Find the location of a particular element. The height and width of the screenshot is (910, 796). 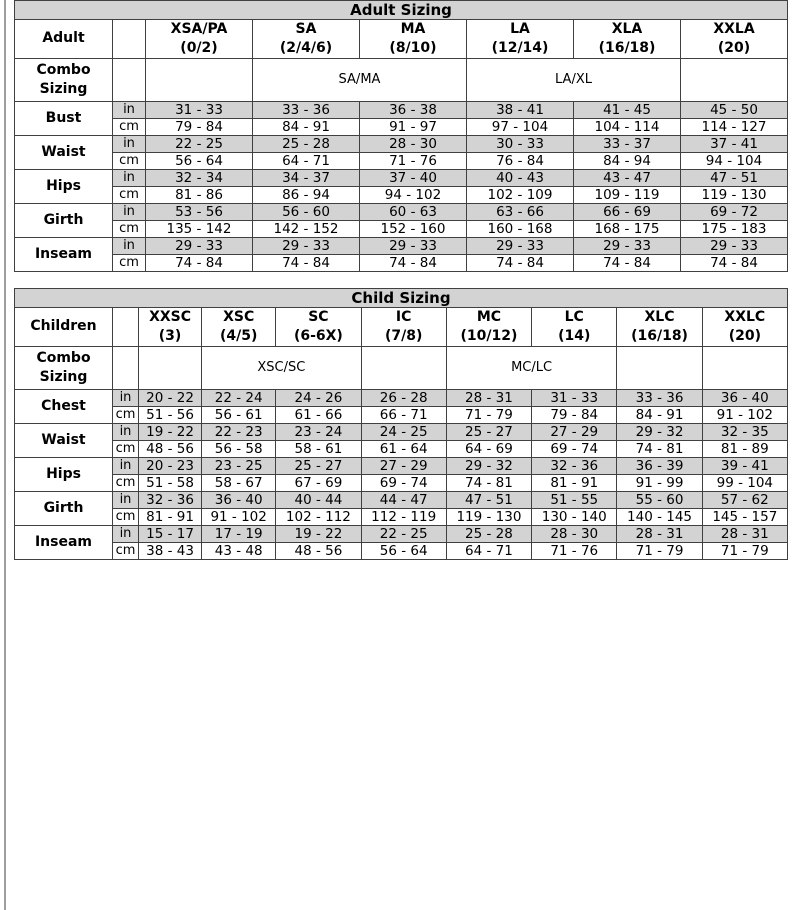

size-numbers: (8/10) is located at coordinates (413, 47).